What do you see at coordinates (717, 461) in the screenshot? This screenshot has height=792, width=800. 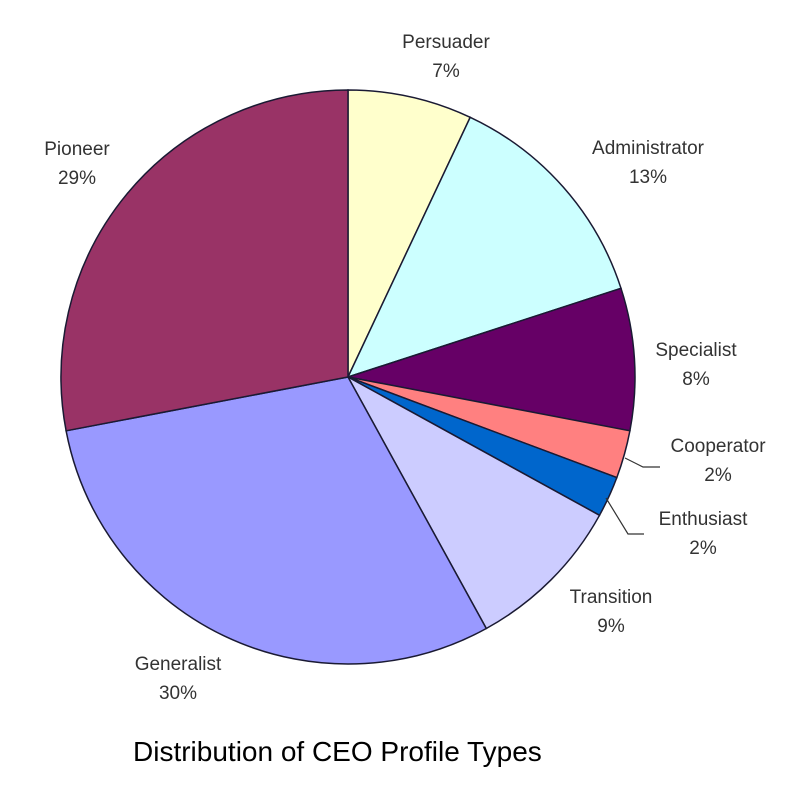 I see `label-cooperator: Cooperator 2%` at bounding box center [717, 461].